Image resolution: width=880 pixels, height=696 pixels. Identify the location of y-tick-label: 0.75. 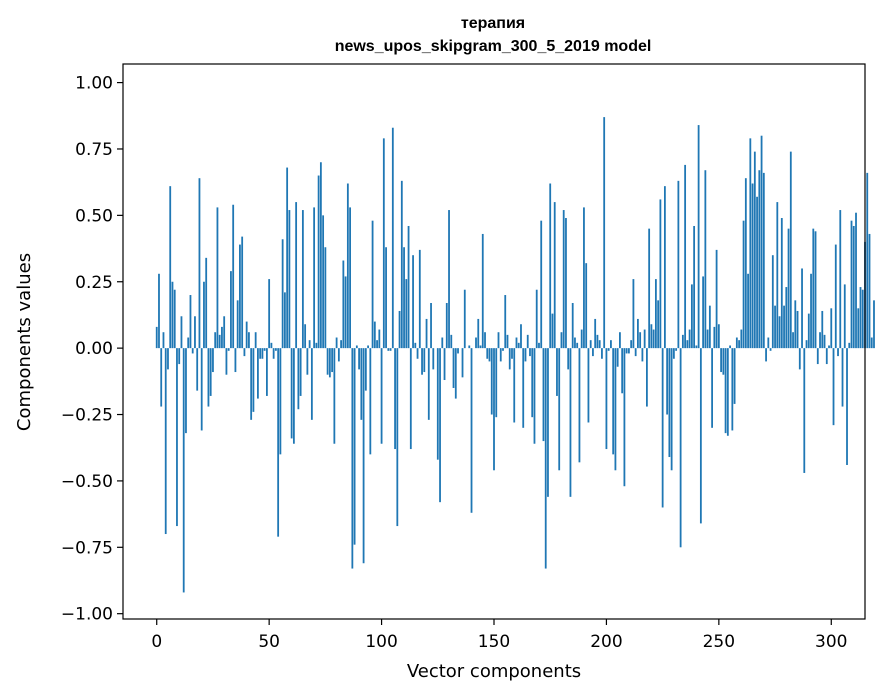
(94, 150).